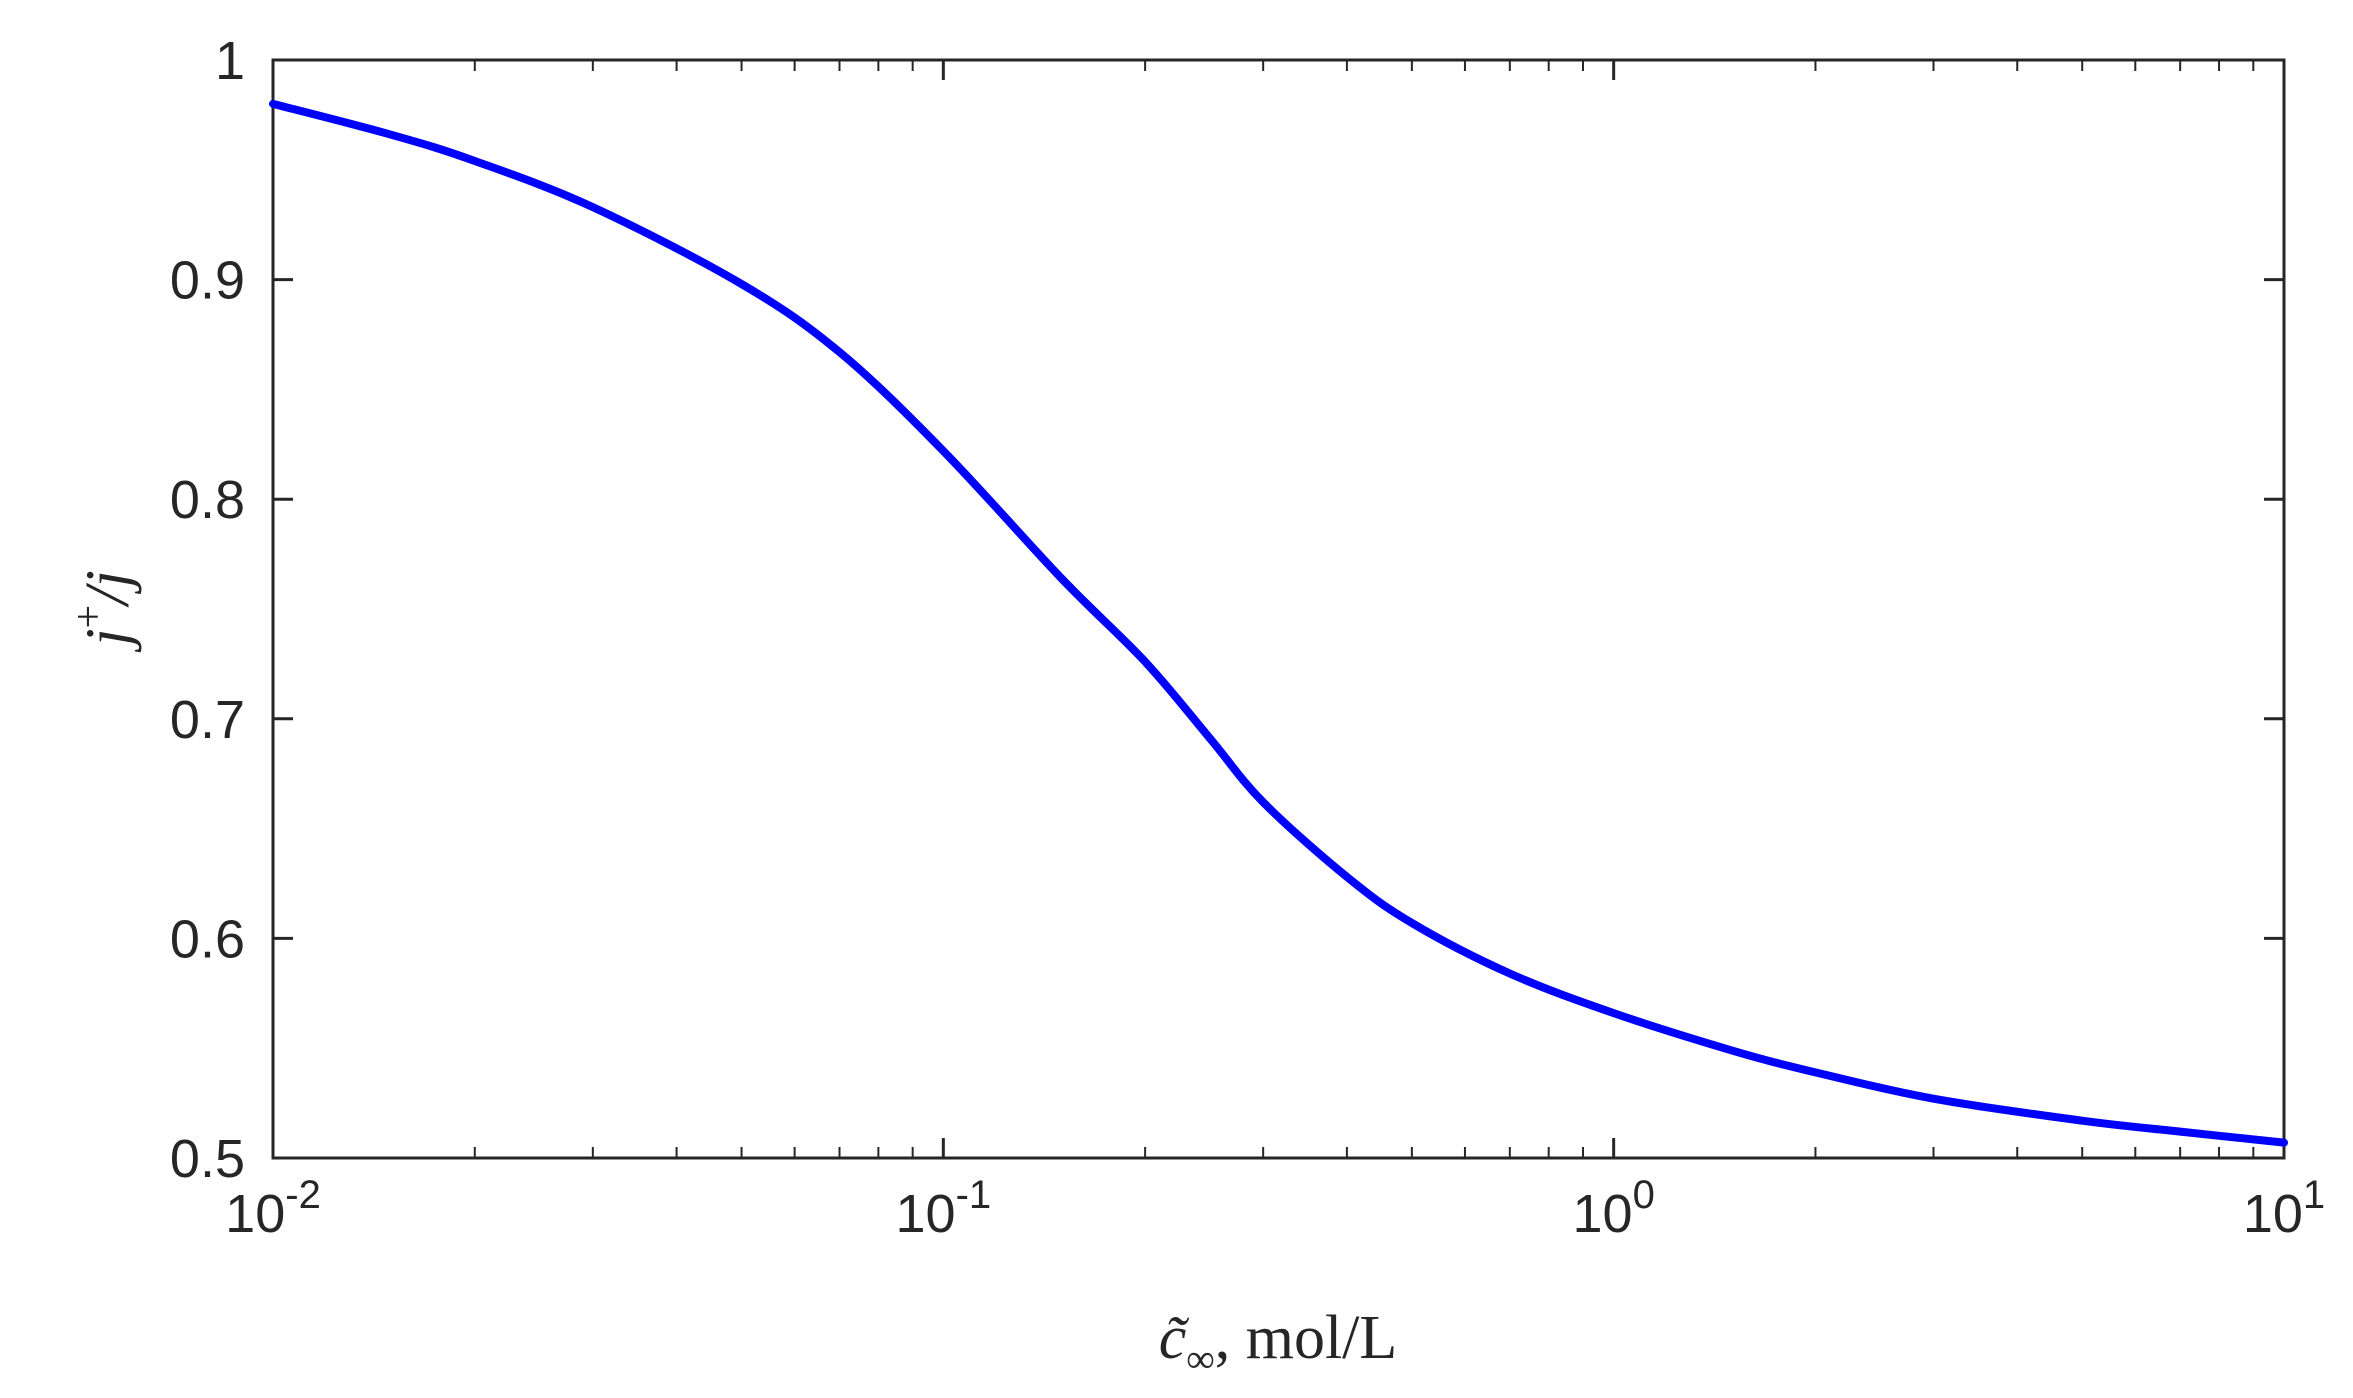  What do you see at coordinates (207, 720) in the screenshot?
I see `y-tick-label: 0.7` at bounding box center [207, 720].